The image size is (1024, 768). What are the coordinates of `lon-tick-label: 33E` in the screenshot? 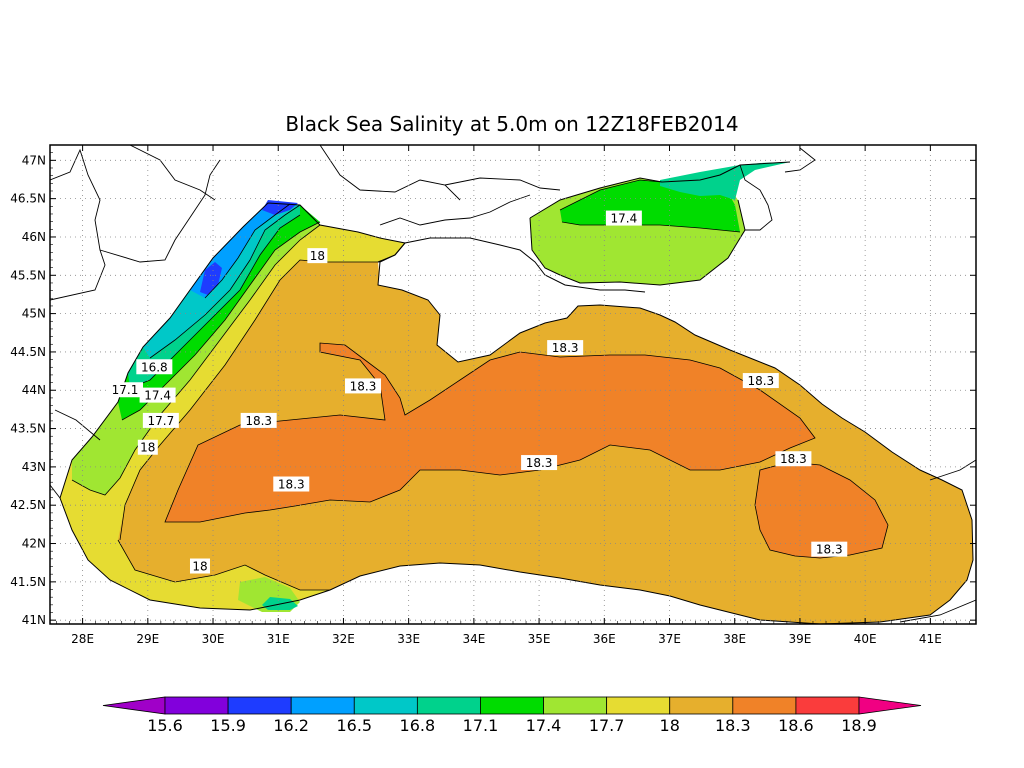 It's located at (408, 639).